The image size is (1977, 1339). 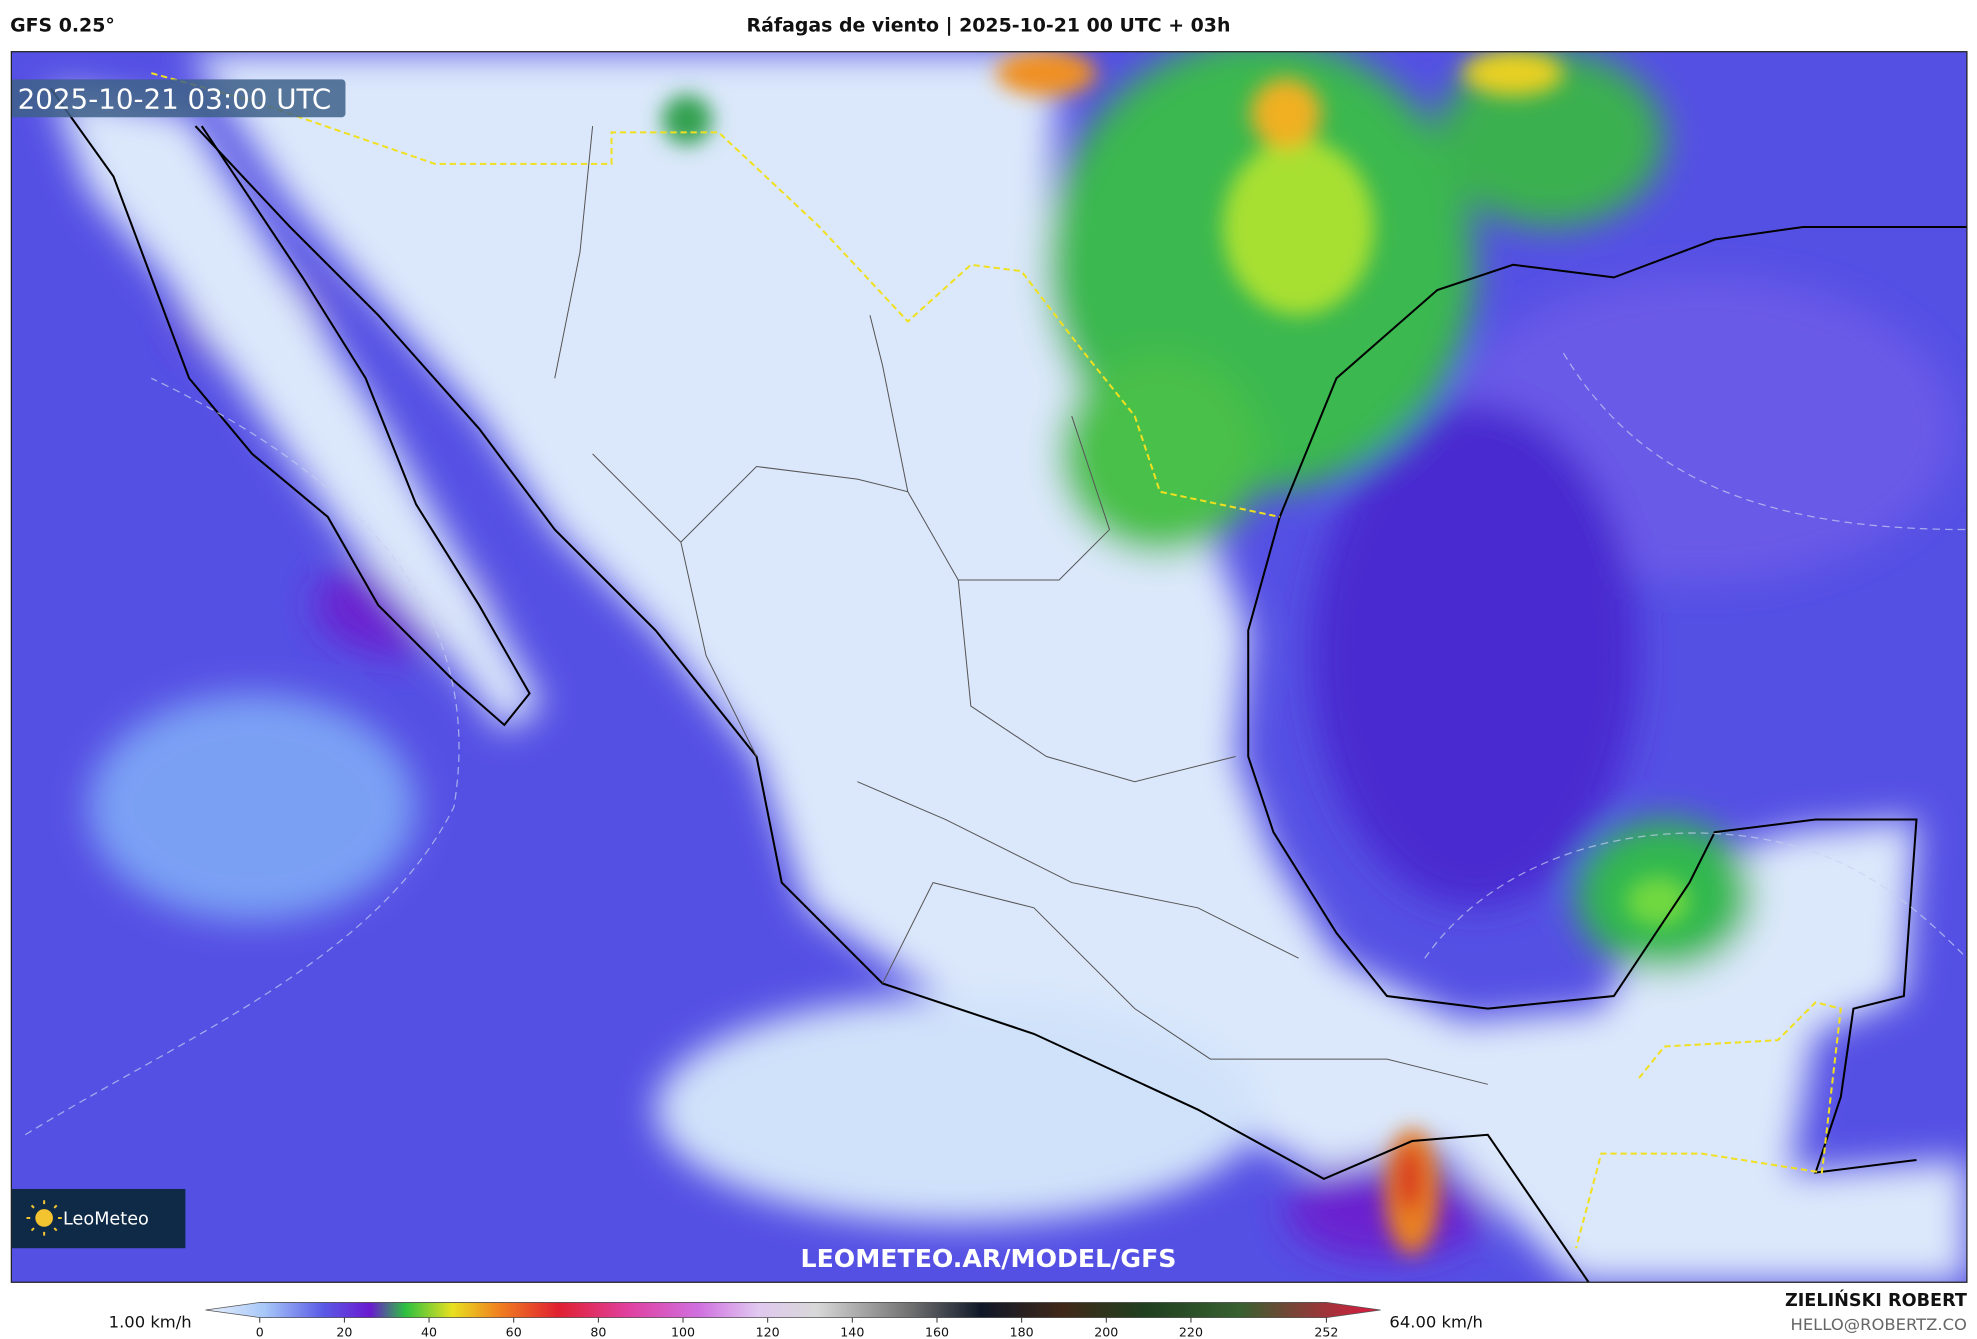 I want to click on colorbar-tick-label: 40, so click(x=429, y=1331).